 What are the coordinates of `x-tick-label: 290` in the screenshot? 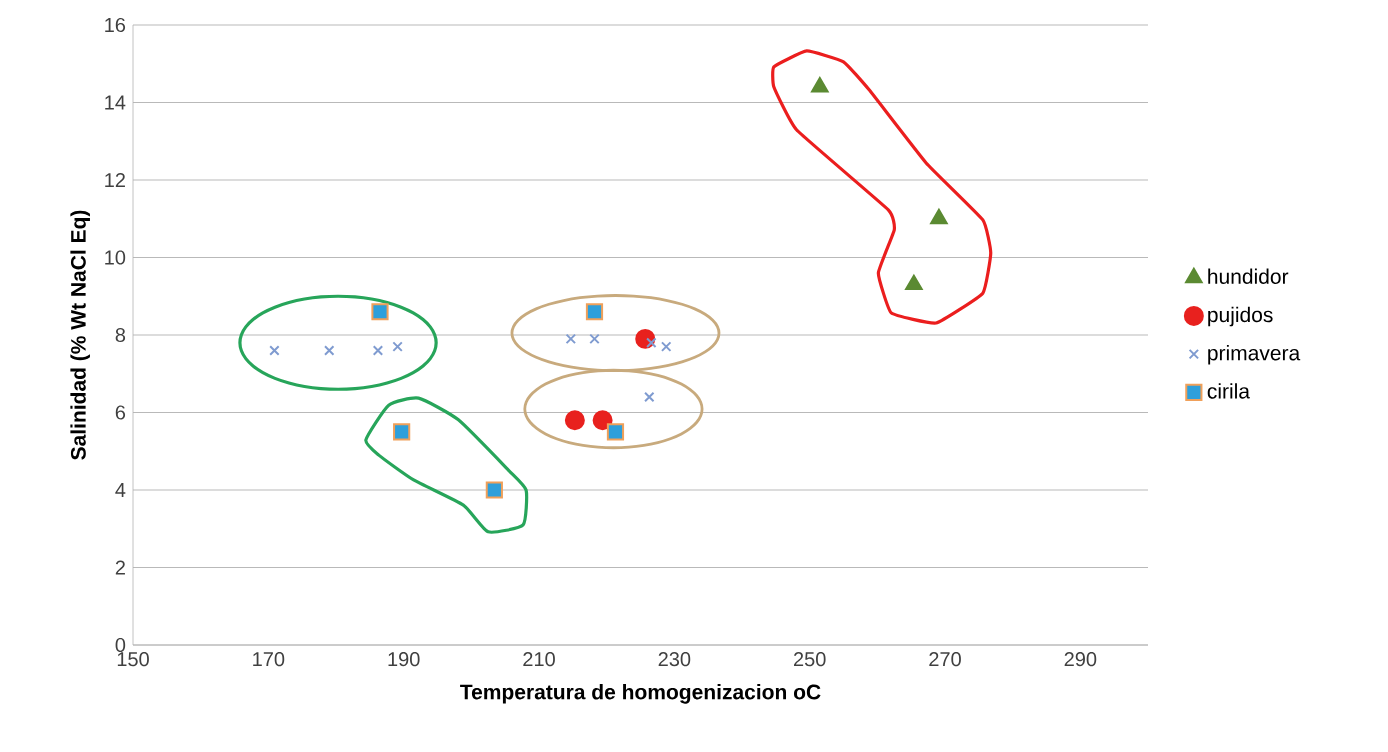 It's located at (1080, 659).